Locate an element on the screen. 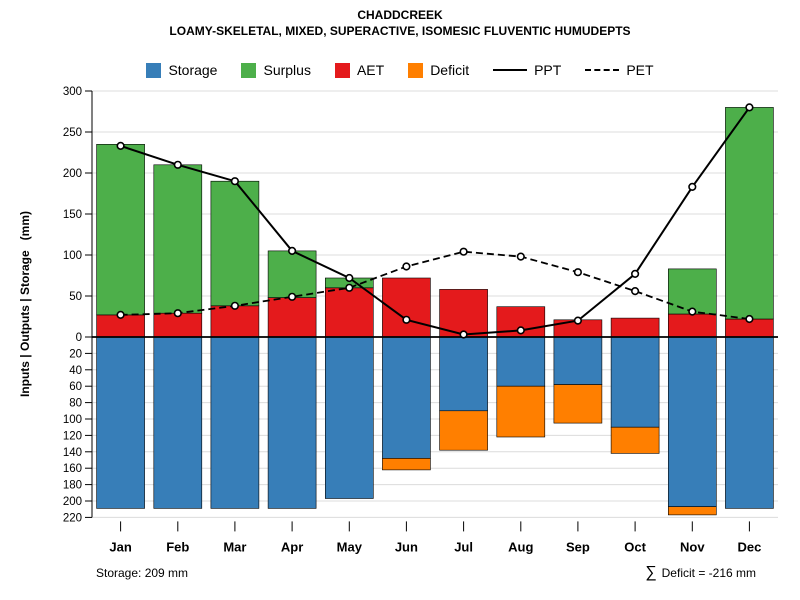 This screenshot has width=800, height=600. month-label: Jun is located at coordinates (406, 546).